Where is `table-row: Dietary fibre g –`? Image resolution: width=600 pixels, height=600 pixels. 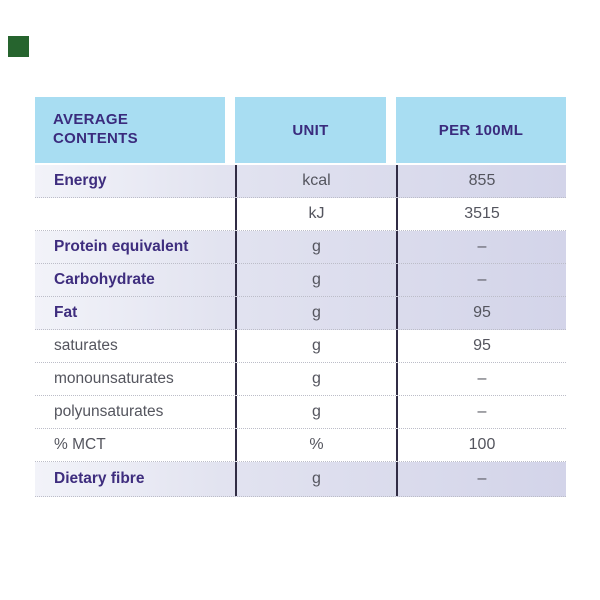
table-row: Dietary fibre g – is located at coordinates (300, 479).